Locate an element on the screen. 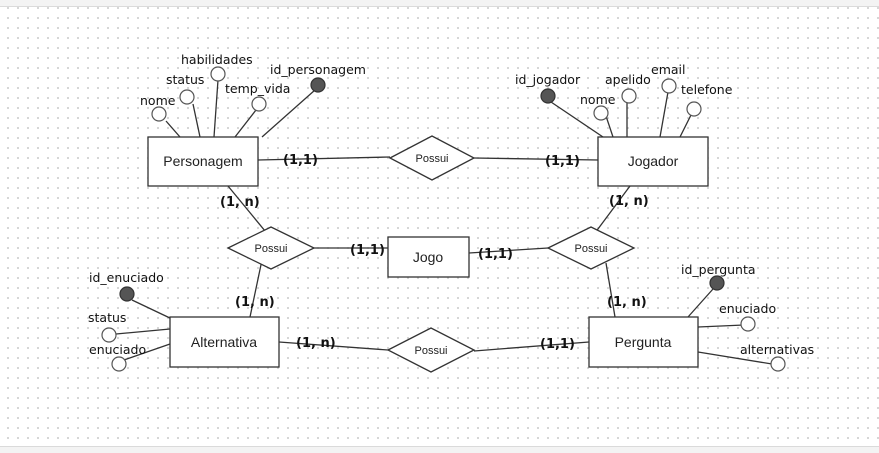  relationship-personagem-jogo: Possui is located at coordinates (271, 248).